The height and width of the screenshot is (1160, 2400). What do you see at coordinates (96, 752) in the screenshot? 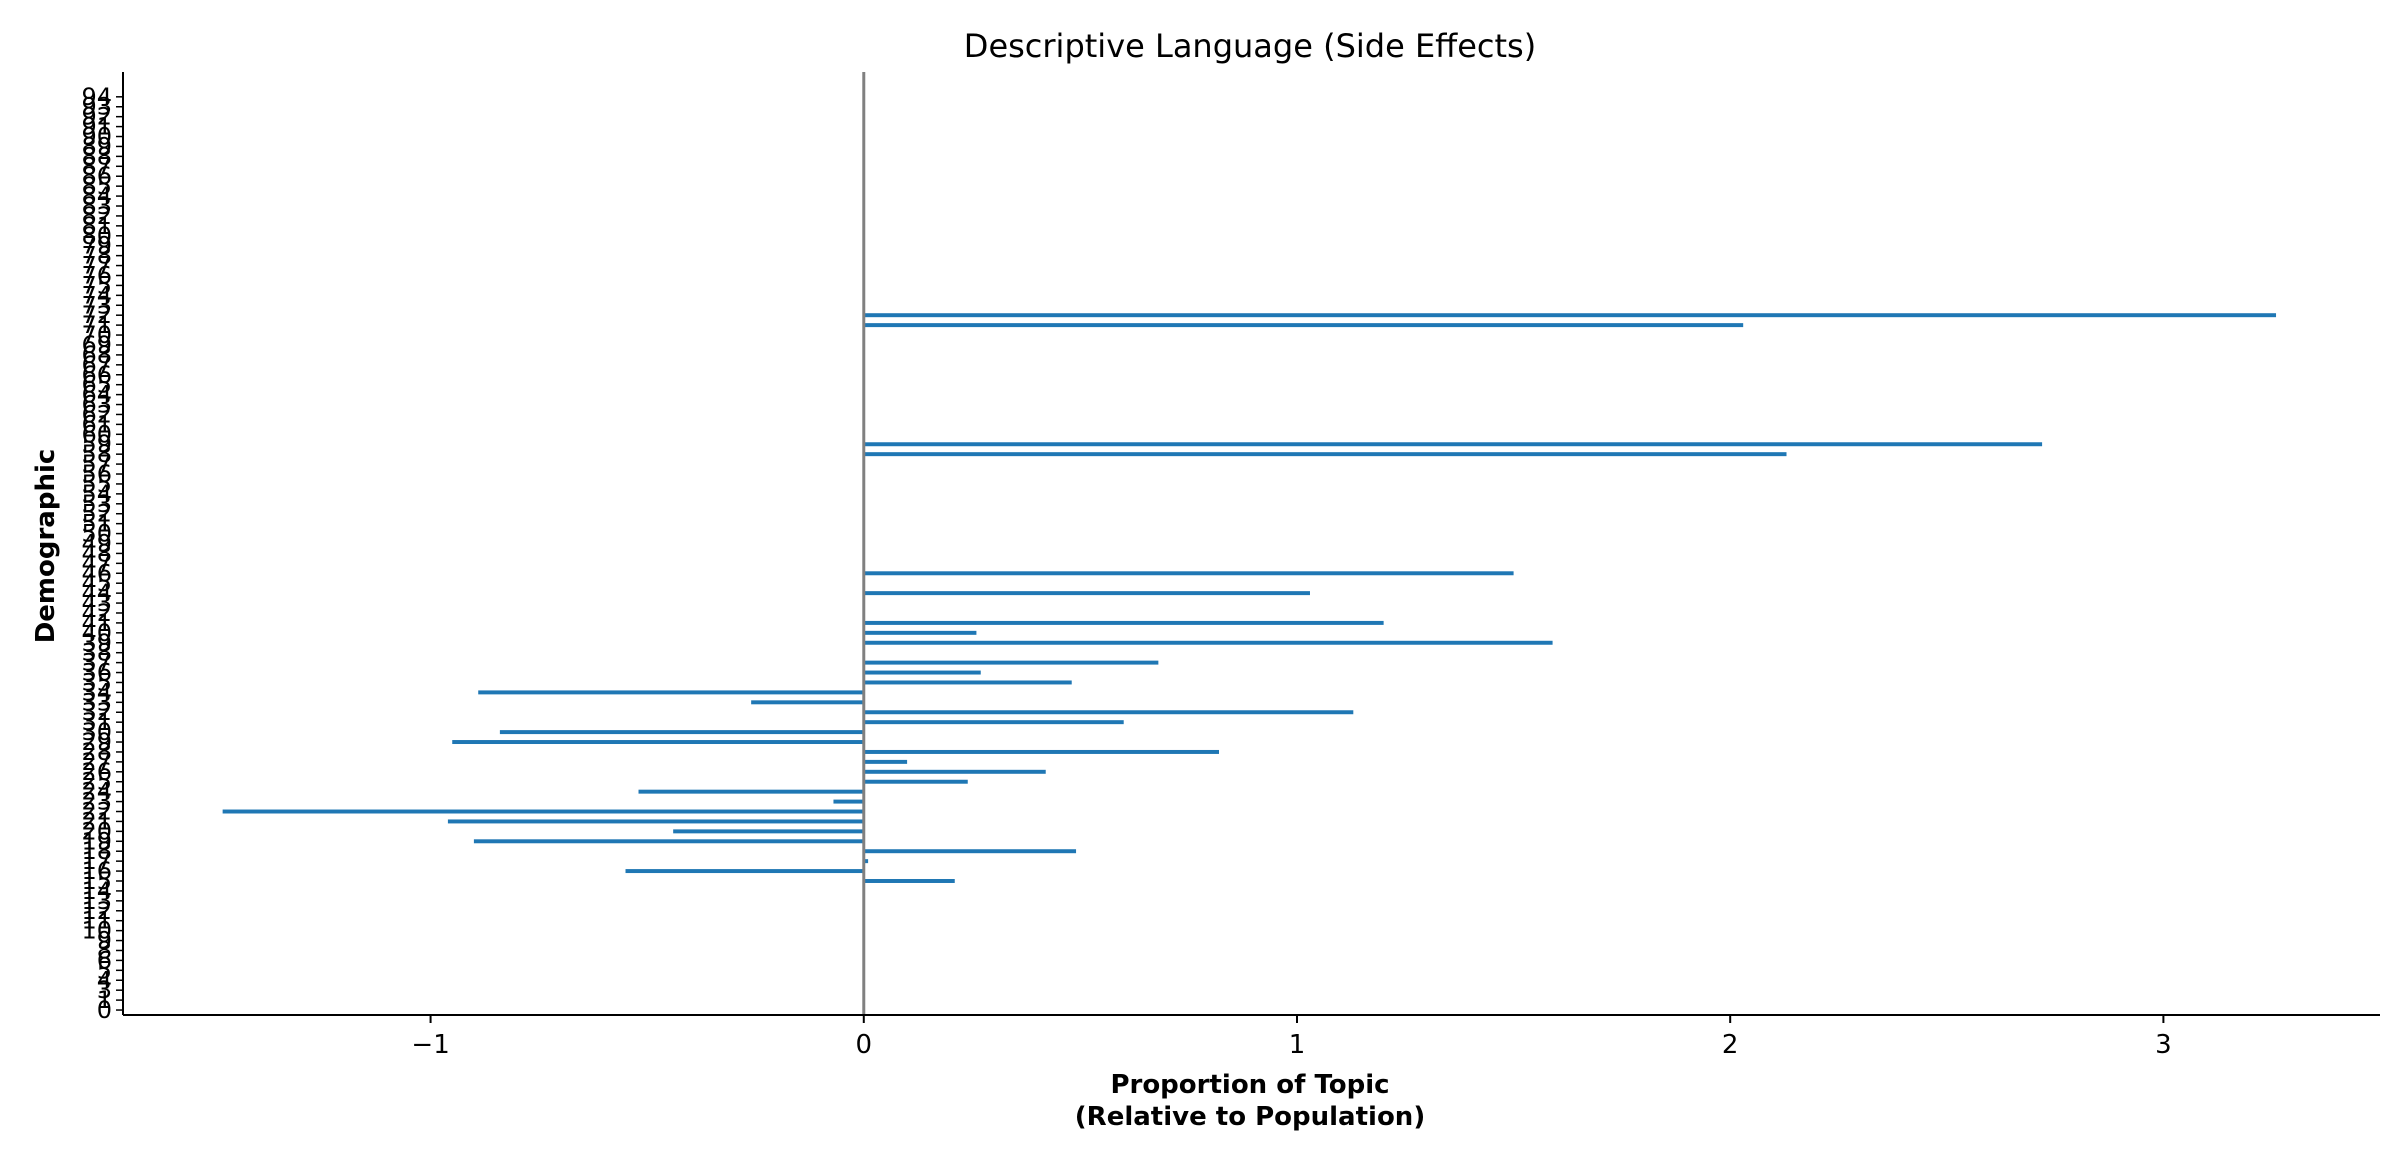
I see `y-tick-label: 28` at bounding box center [96, 752].